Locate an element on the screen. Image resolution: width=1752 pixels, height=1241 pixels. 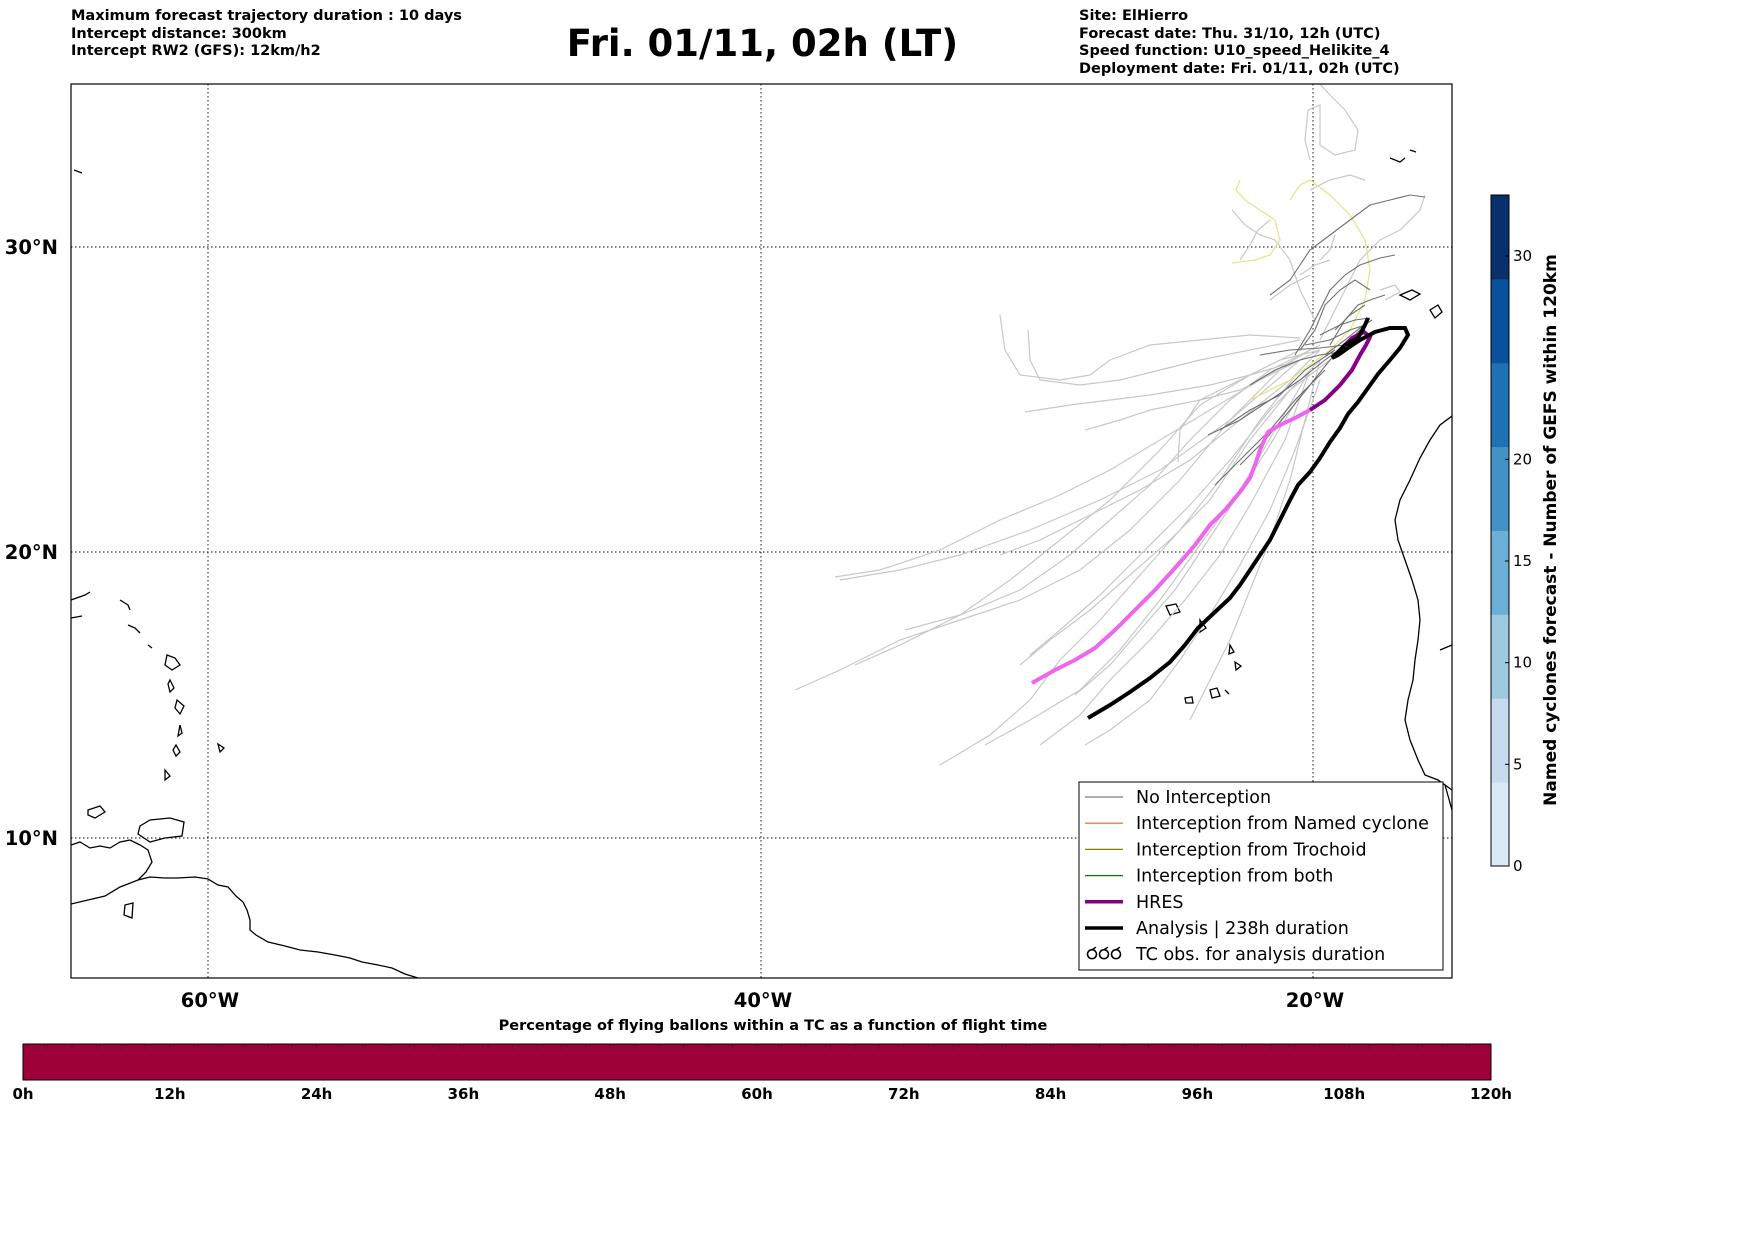
lon-label: 20°W is located at coordinates (1315, 1000).